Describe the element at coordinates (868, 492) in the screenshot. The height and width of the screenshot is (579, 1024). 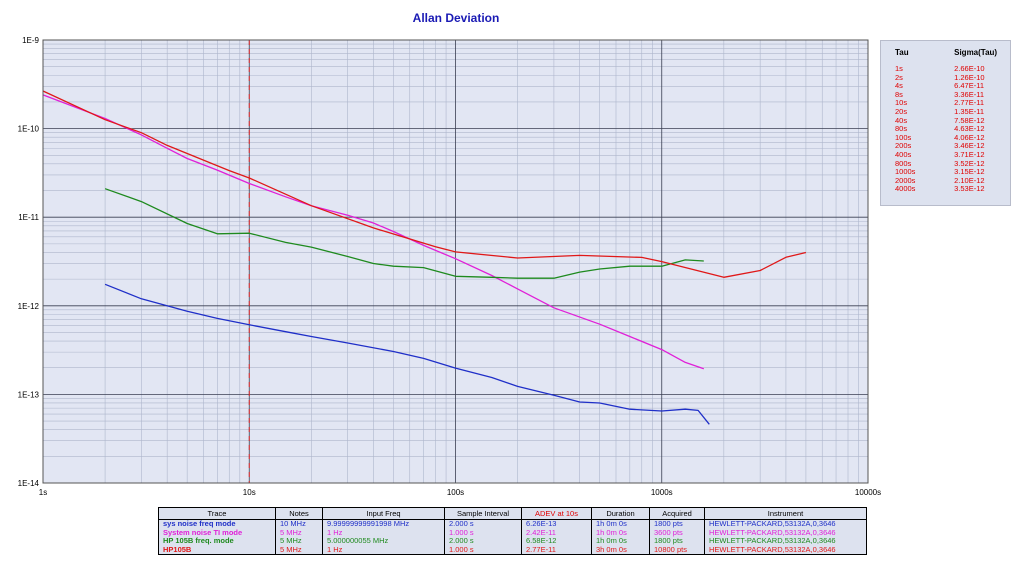
I see `x-tick-label: 10000s` at that location.